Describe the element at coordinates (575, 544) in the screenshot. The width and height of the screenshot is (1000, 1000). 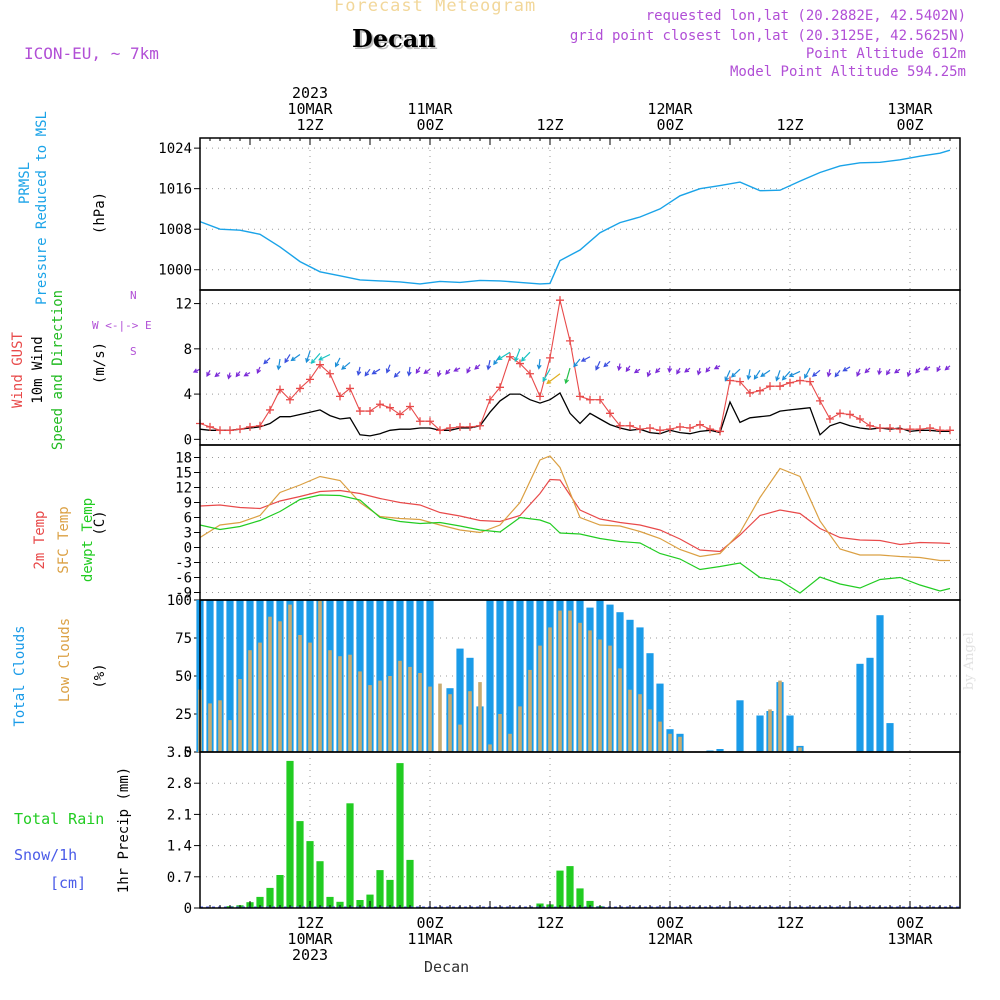
I see `temp-dewpt-line` at that location.